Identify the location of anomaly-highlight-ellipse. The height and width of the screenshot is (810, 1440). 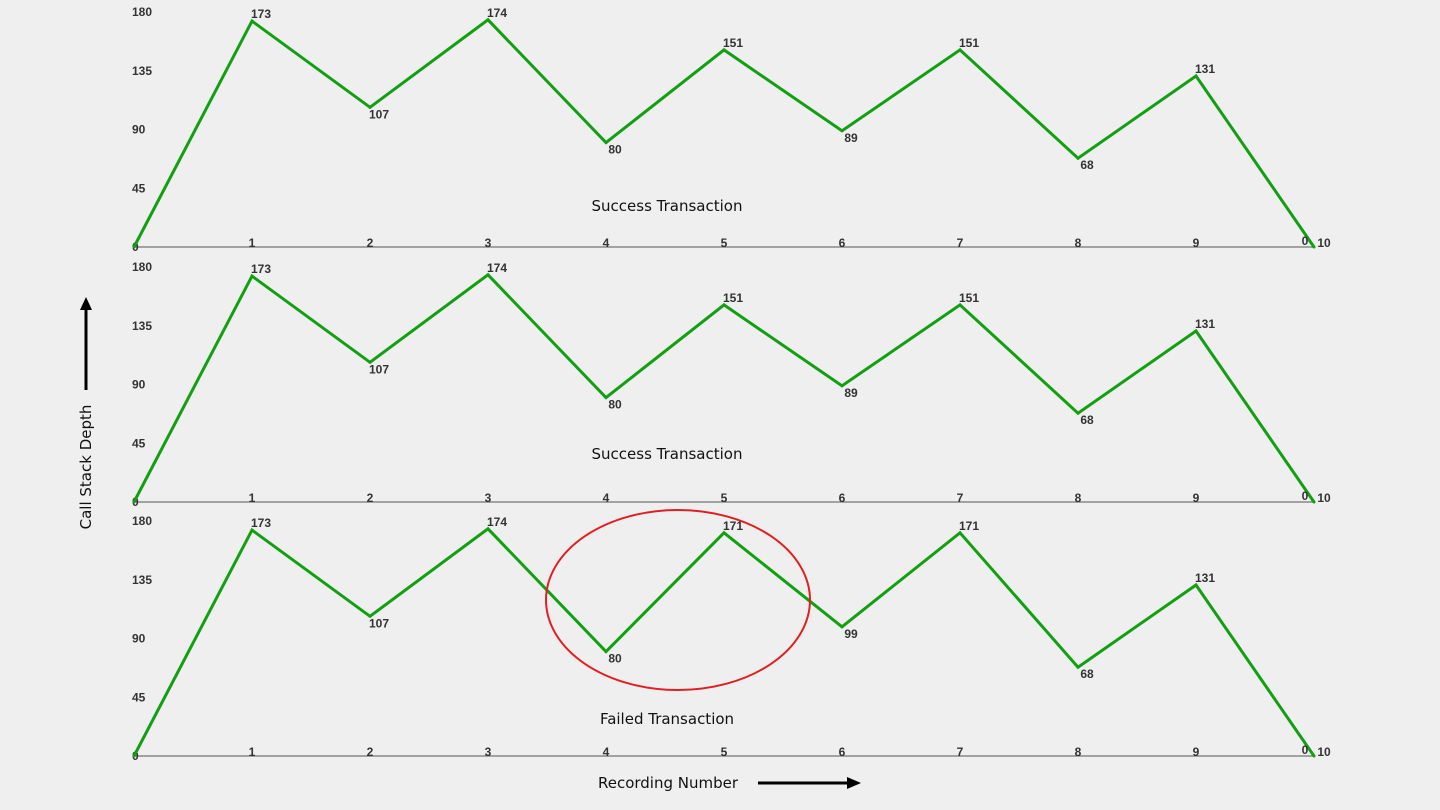
(678, 600).